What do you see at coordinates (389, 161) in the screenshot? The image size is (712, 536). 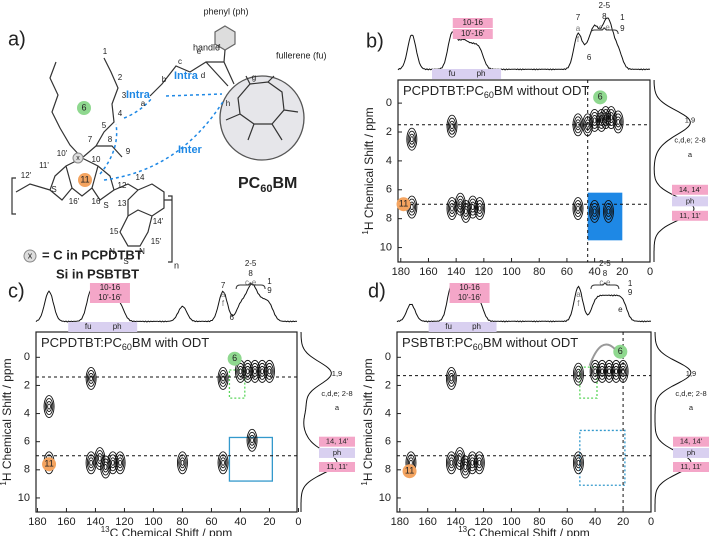 I see `y-tick-label: 4` at bounding box center [389, 161].